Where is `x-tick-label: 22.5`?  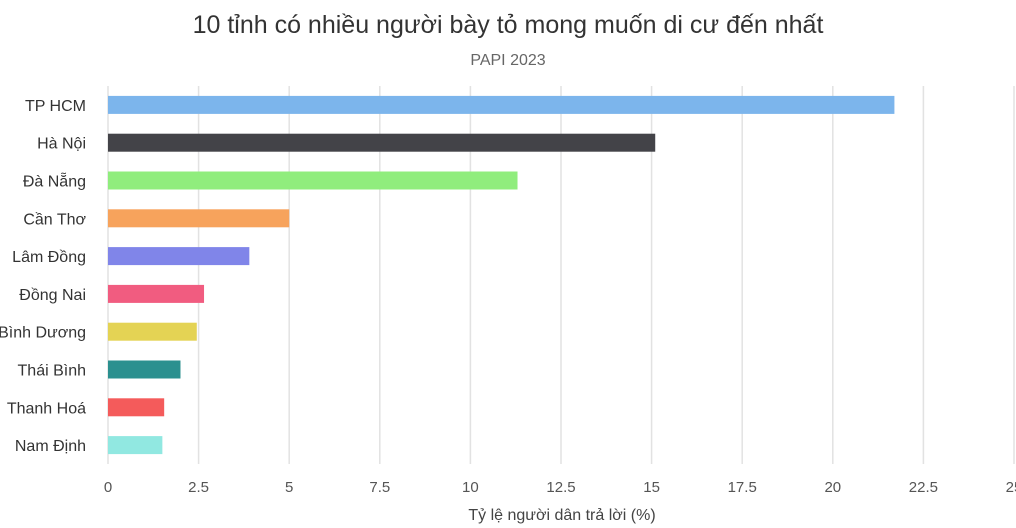
x-tick-label: 22.5 is located at coordinates (923, 487).